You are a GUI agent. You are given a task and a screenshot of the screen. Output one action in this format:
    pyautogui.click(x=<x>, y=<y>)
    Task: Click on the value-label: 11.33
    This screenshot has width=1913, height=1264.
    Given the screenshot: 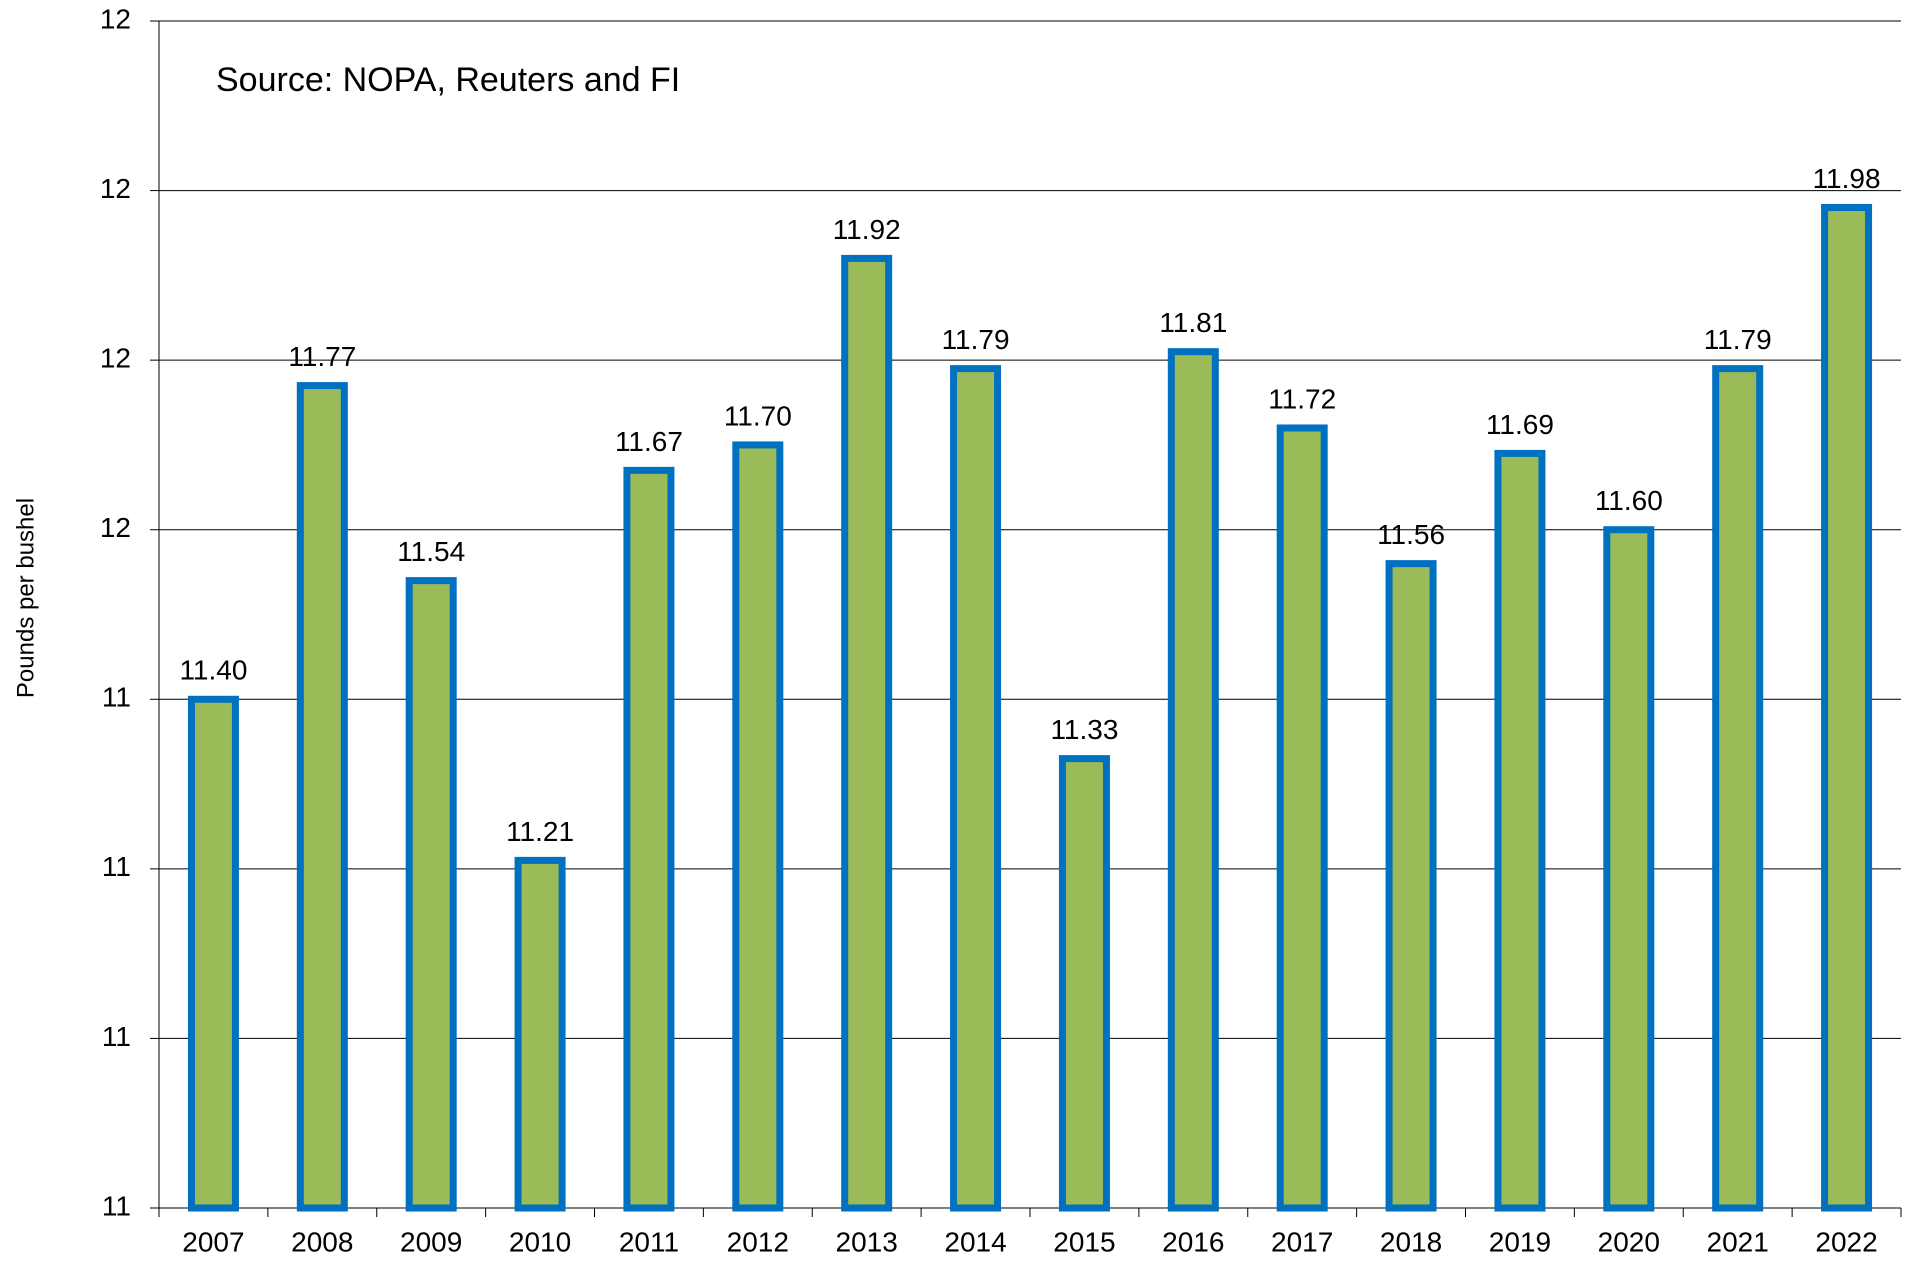 What is the action you would take?
    pyautogui.click(x=1084, y=729)
    